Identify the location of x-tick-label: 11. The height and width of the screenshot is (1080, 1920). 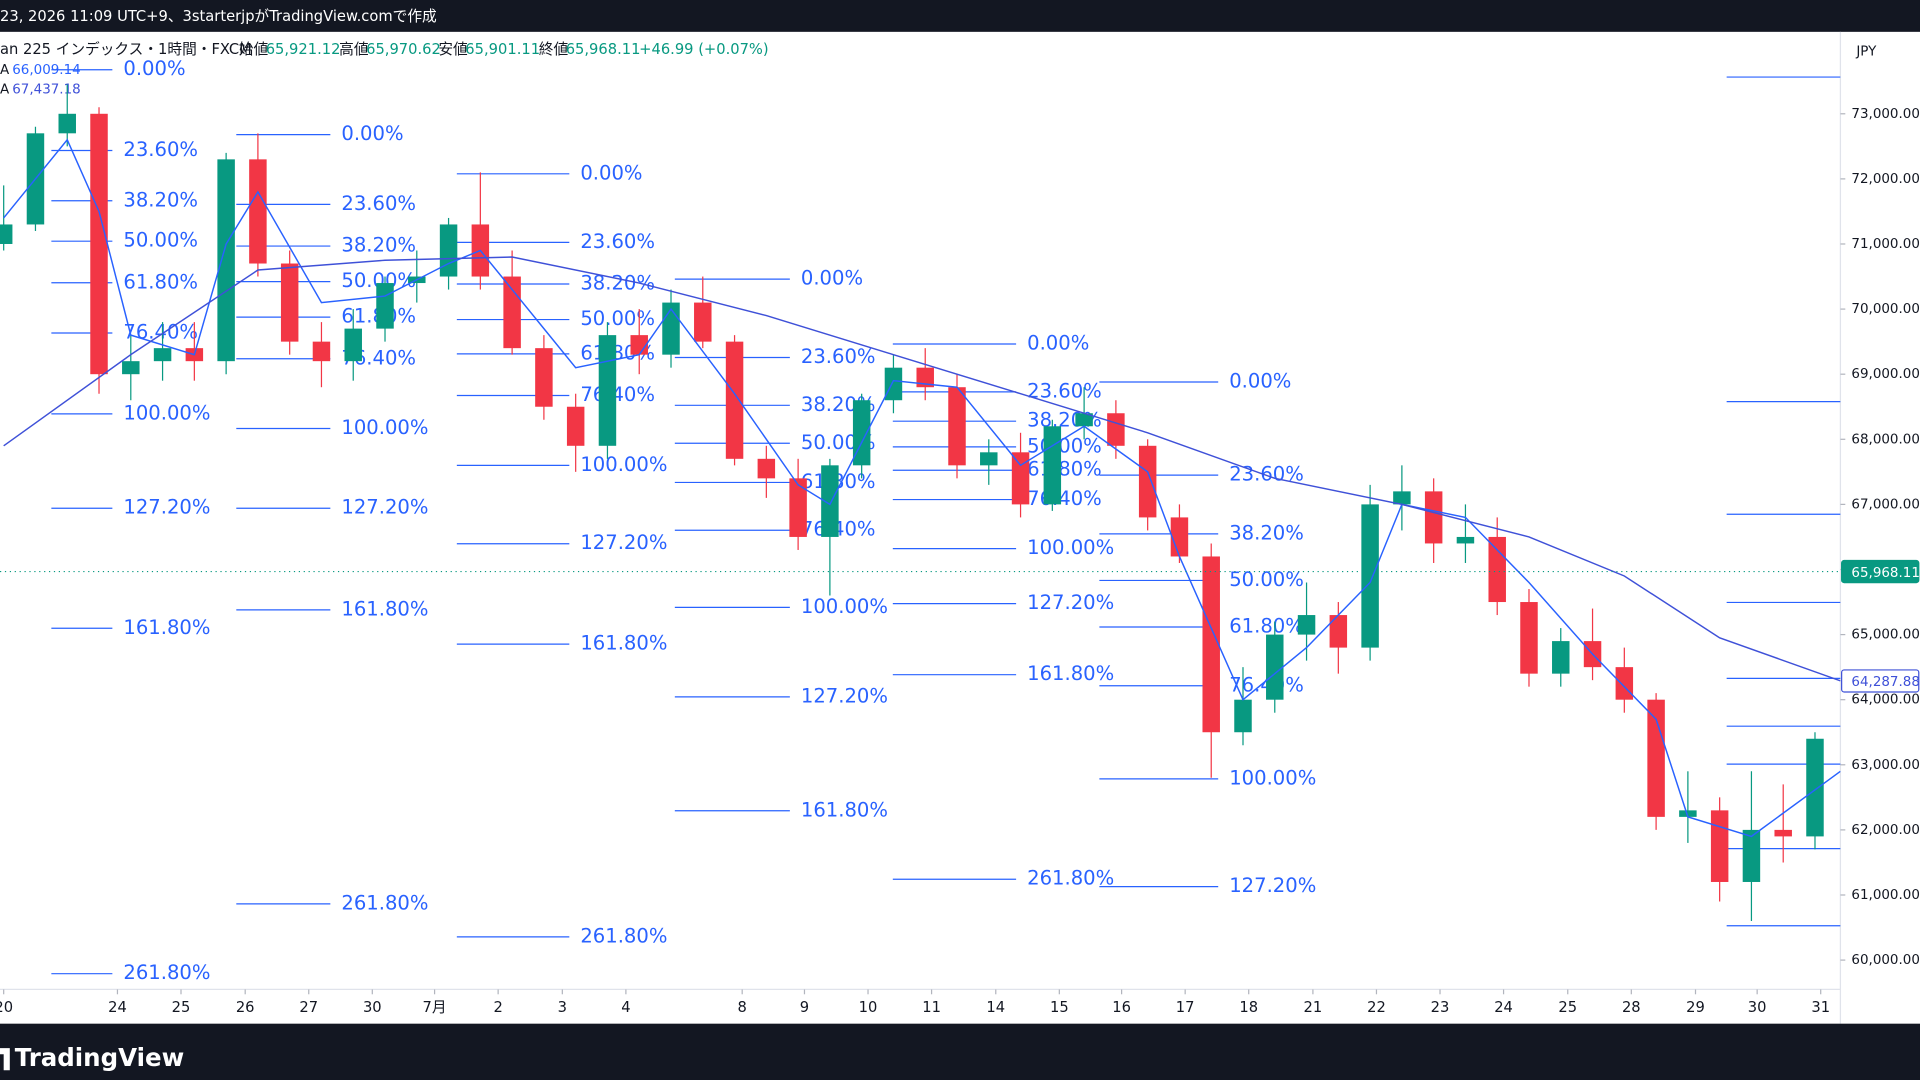
(931, 1007).